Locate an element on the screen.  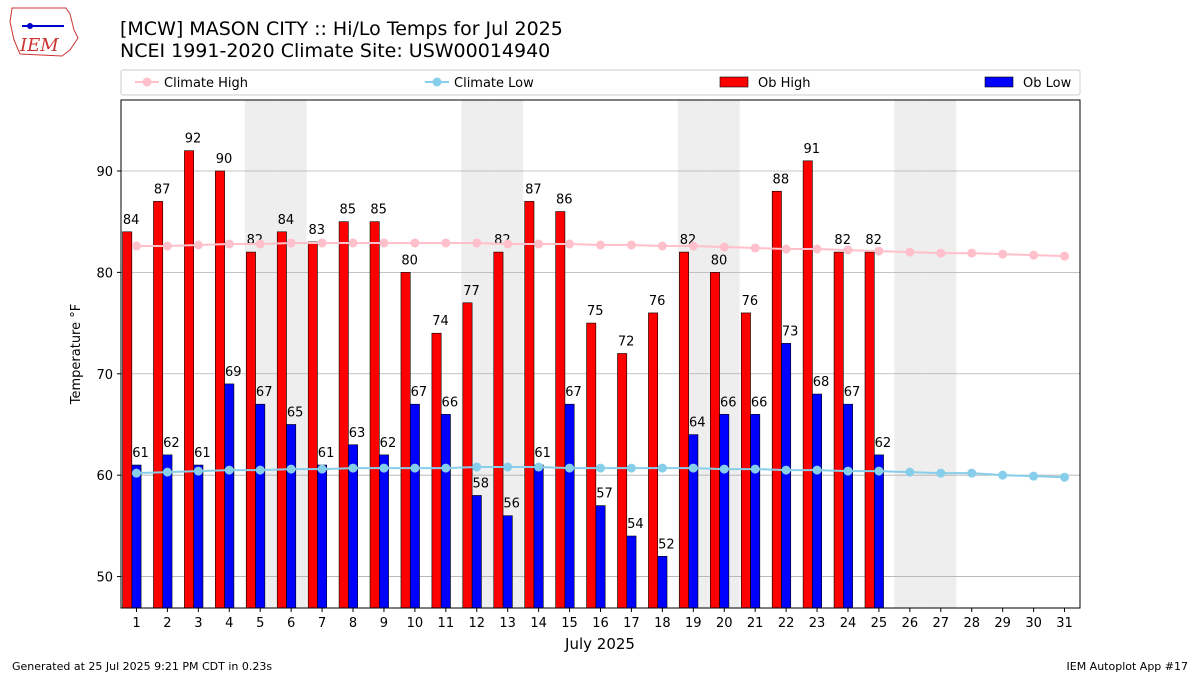
x-tick-label: 29 is located at coordinates (1002, 623).